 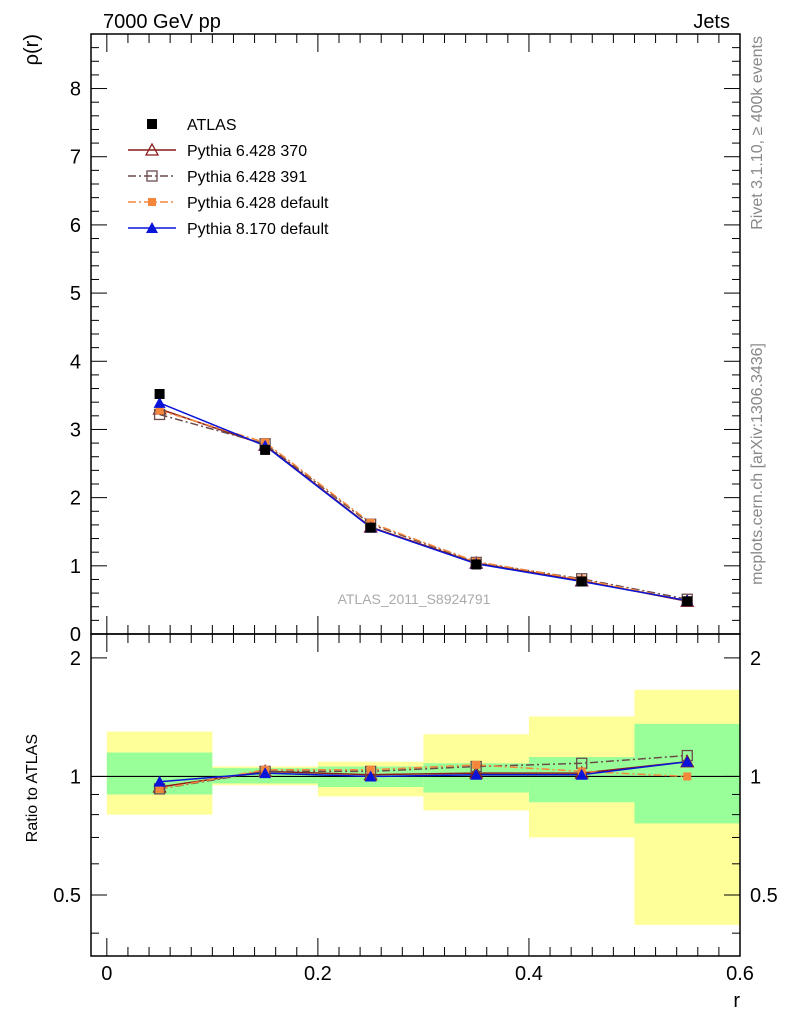 I want to click on main-y-tick-label: 0, so click(x=75, y=635).